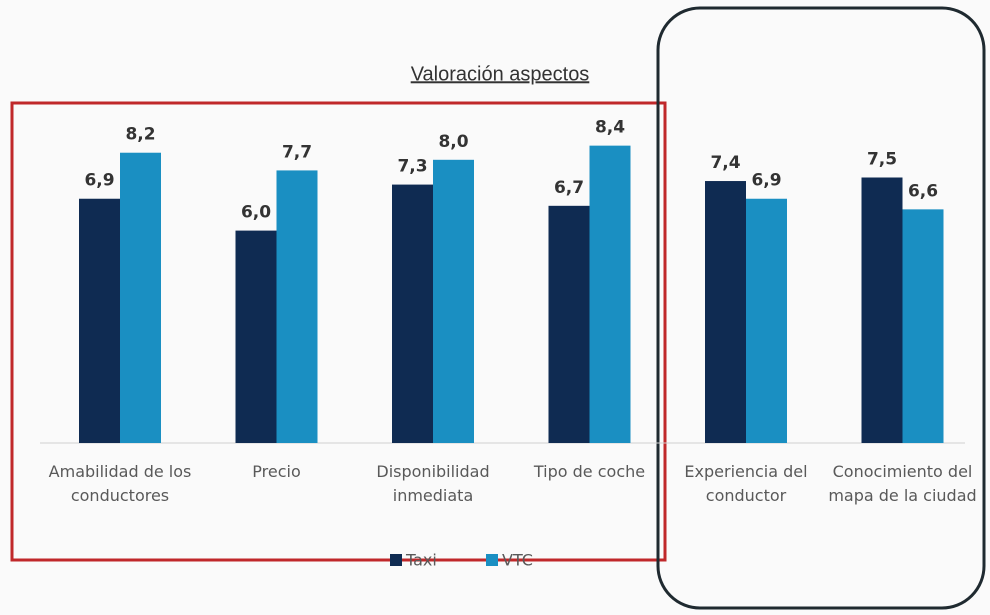 The width and height of the screenshot is (990, 615). I want to click on x-tick-label: Conocimiento del mapa de la ciudad, so click(902, 483).